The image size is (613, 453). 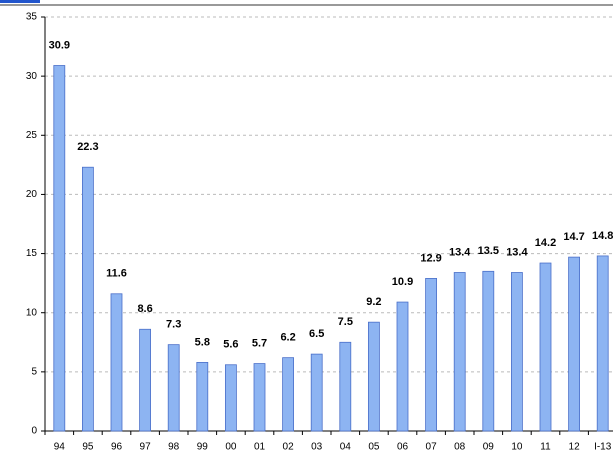 I want to click on value-label: 22.3, so click(x=87, y=147).